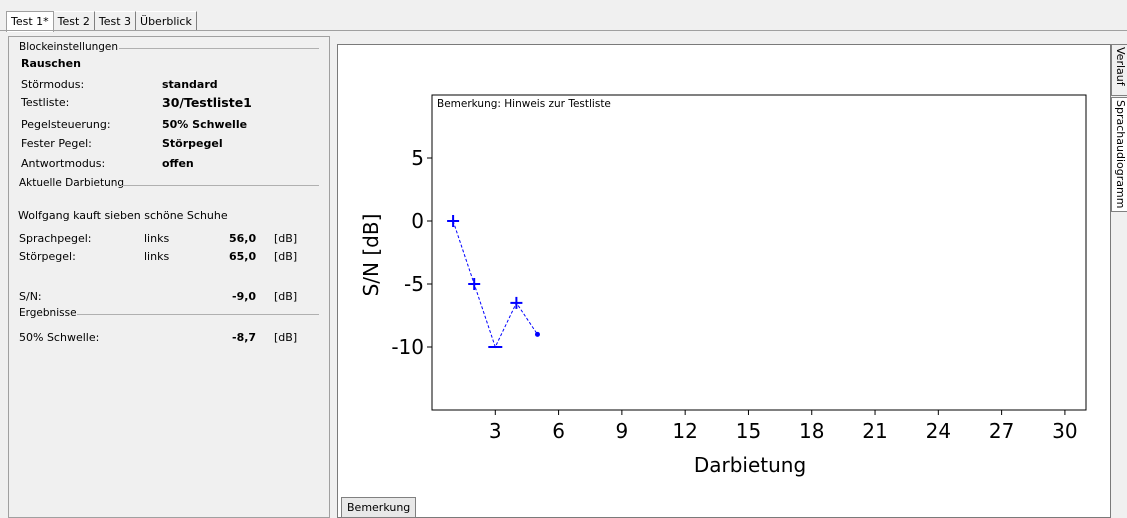 The image size is (1127, 518). Describe the element at coordinates (56, 143) in the screenshot. I see `setting-label: Fester Pegel:` at that location.